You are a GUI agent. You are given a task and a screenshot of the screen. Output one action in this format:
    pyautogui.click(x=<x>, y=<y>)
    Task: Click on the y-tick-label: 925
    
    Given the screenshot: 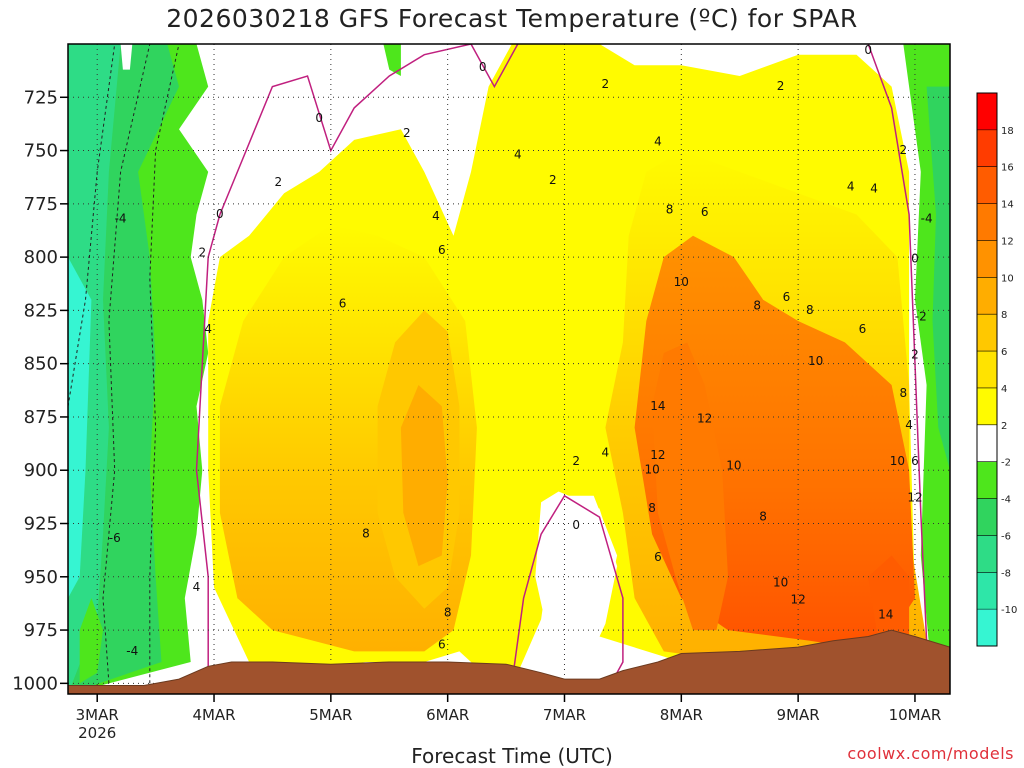 What is the action you would take?
    pyautogui.click(x=41, y=524)
    